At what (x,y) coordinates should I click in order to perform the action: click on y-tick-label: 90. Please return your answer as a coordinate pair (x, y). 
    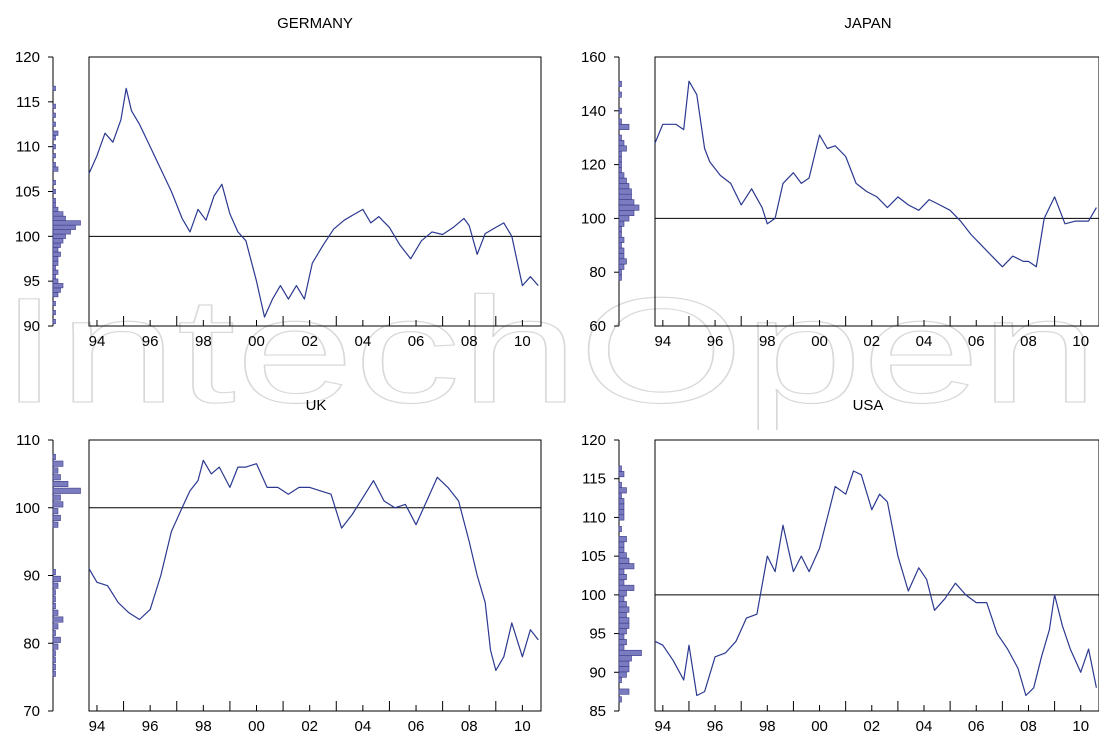
    Looking at the image, I should click on (31, 326).